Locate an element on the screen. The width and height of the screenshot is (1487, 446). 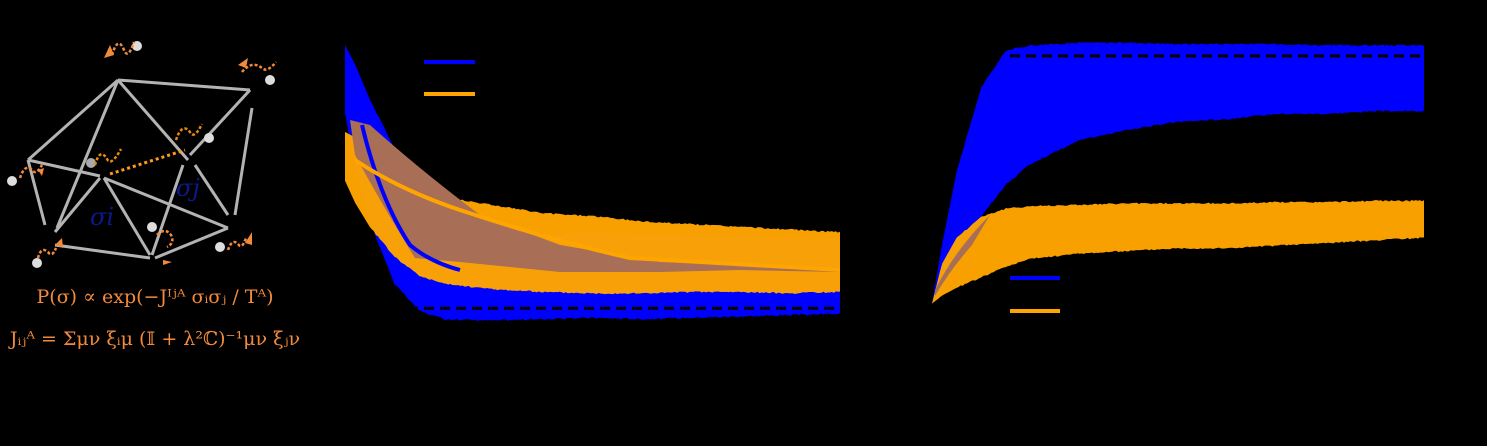
spin-arrow-heads is located at coordinates (145, 155).